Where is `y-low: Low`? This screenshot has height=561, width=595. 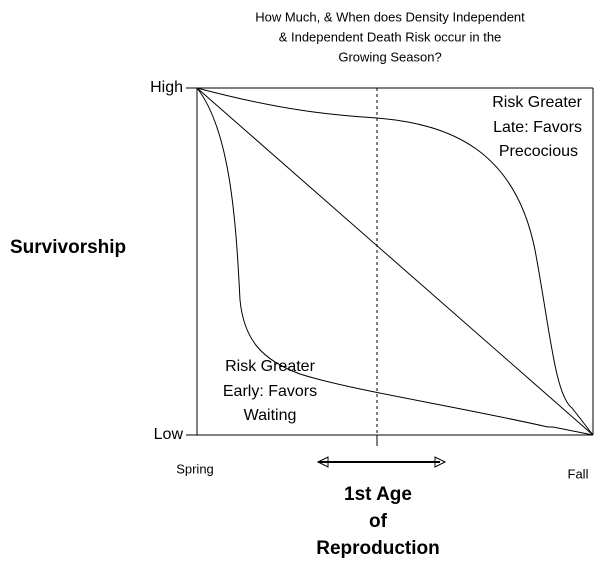
y-low: Low is located at coordinates (169, 434).